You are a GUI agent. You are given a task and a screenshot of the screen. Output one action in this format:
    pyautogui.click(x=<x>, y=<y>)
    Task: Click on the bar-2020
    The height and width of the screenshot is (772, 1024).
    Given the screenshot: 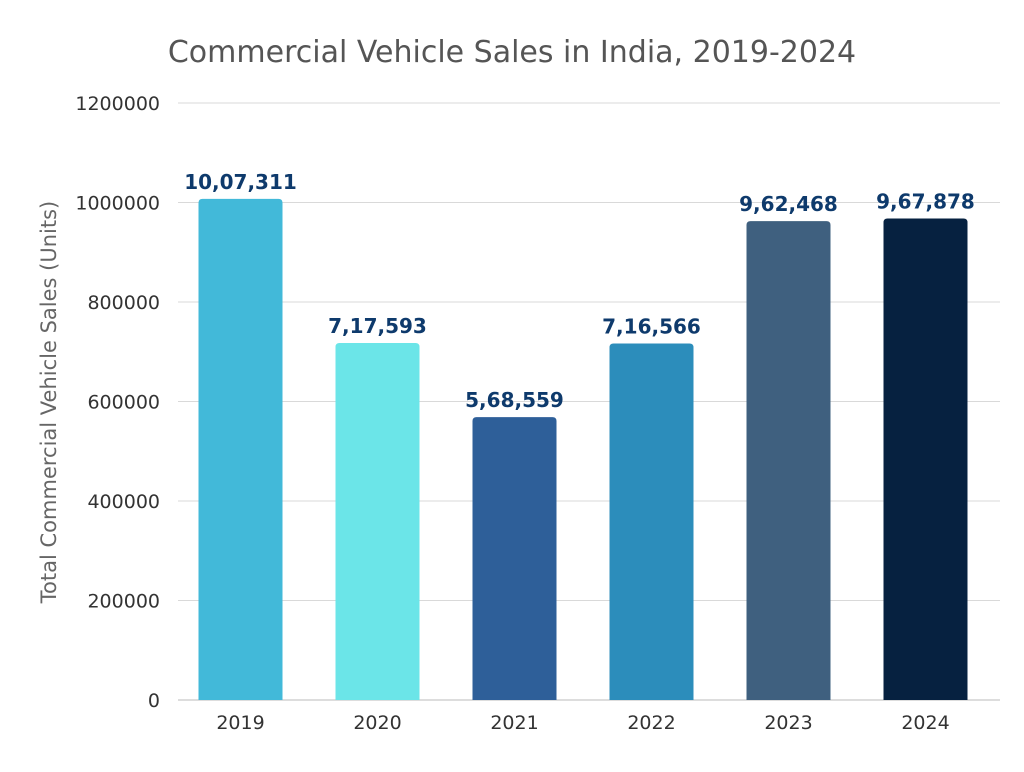 What is the action you would take?
    pyautogui.click(x=377, y=521)
    